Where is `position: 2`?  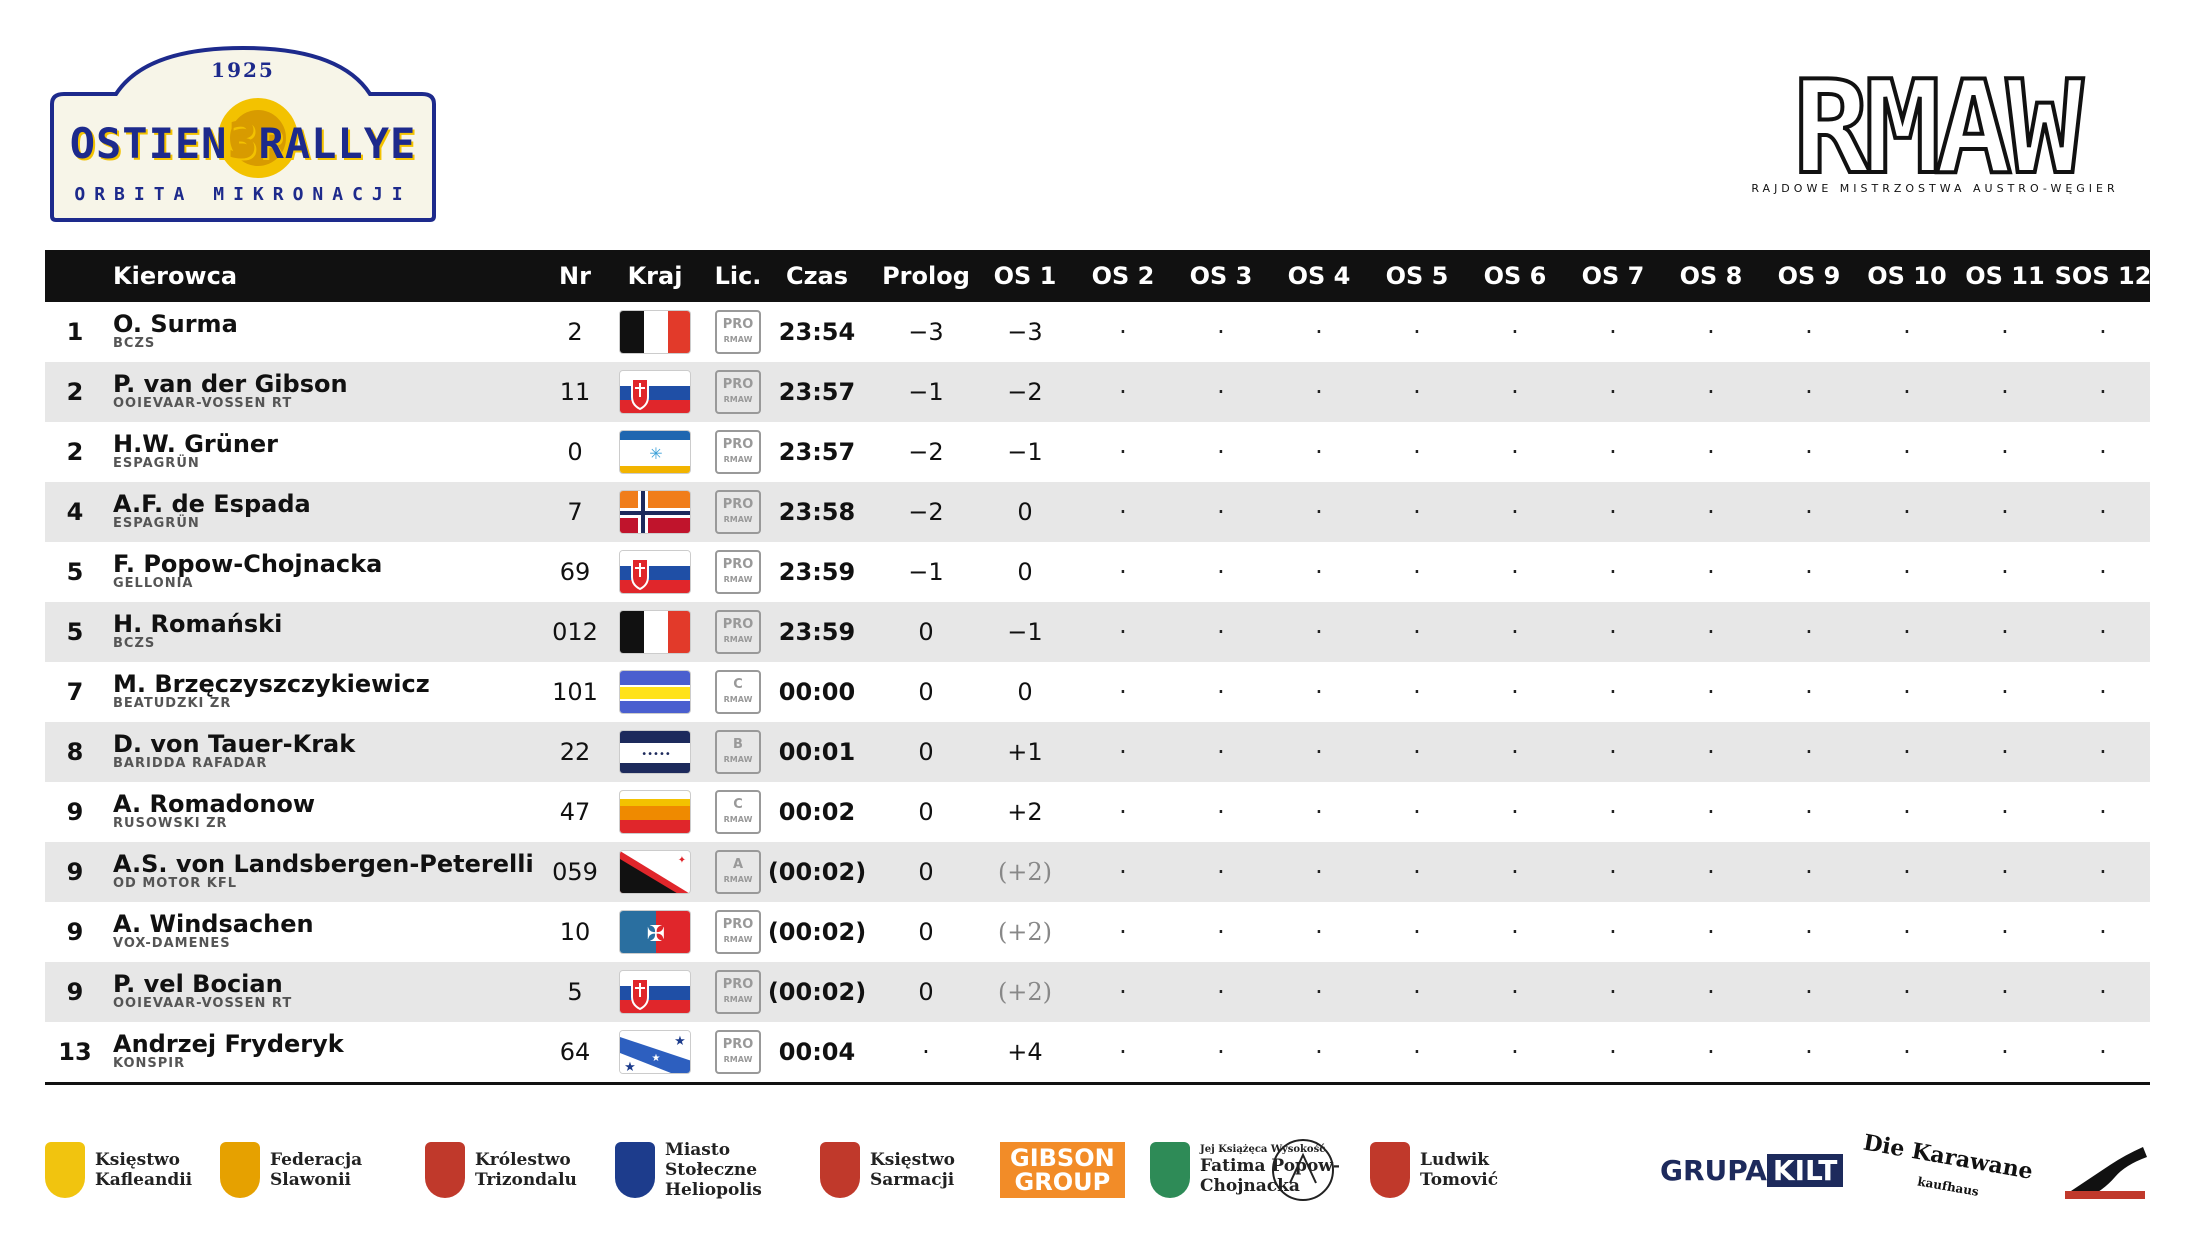
position: 2 is located at coordinates (75, 392).